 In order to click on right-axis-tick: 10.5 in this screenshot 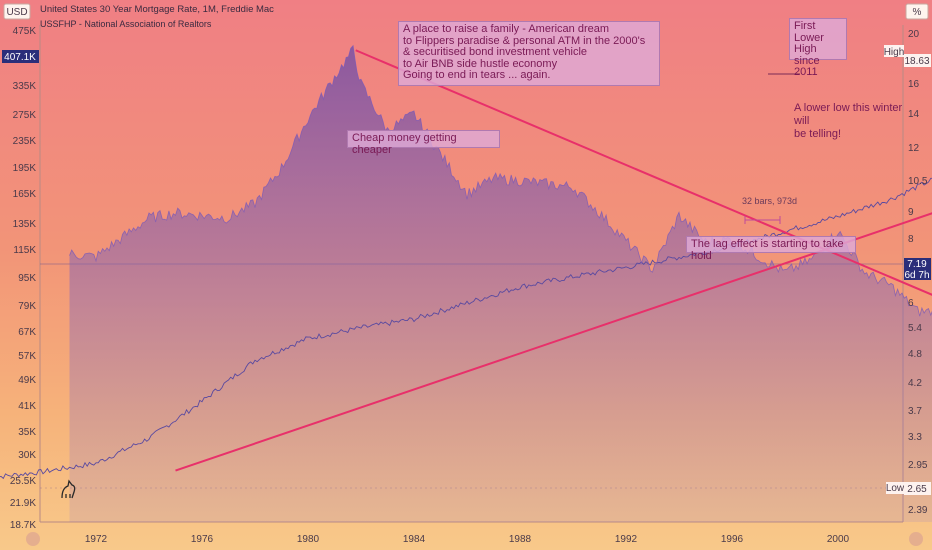, I will do `click(918, 181)`.